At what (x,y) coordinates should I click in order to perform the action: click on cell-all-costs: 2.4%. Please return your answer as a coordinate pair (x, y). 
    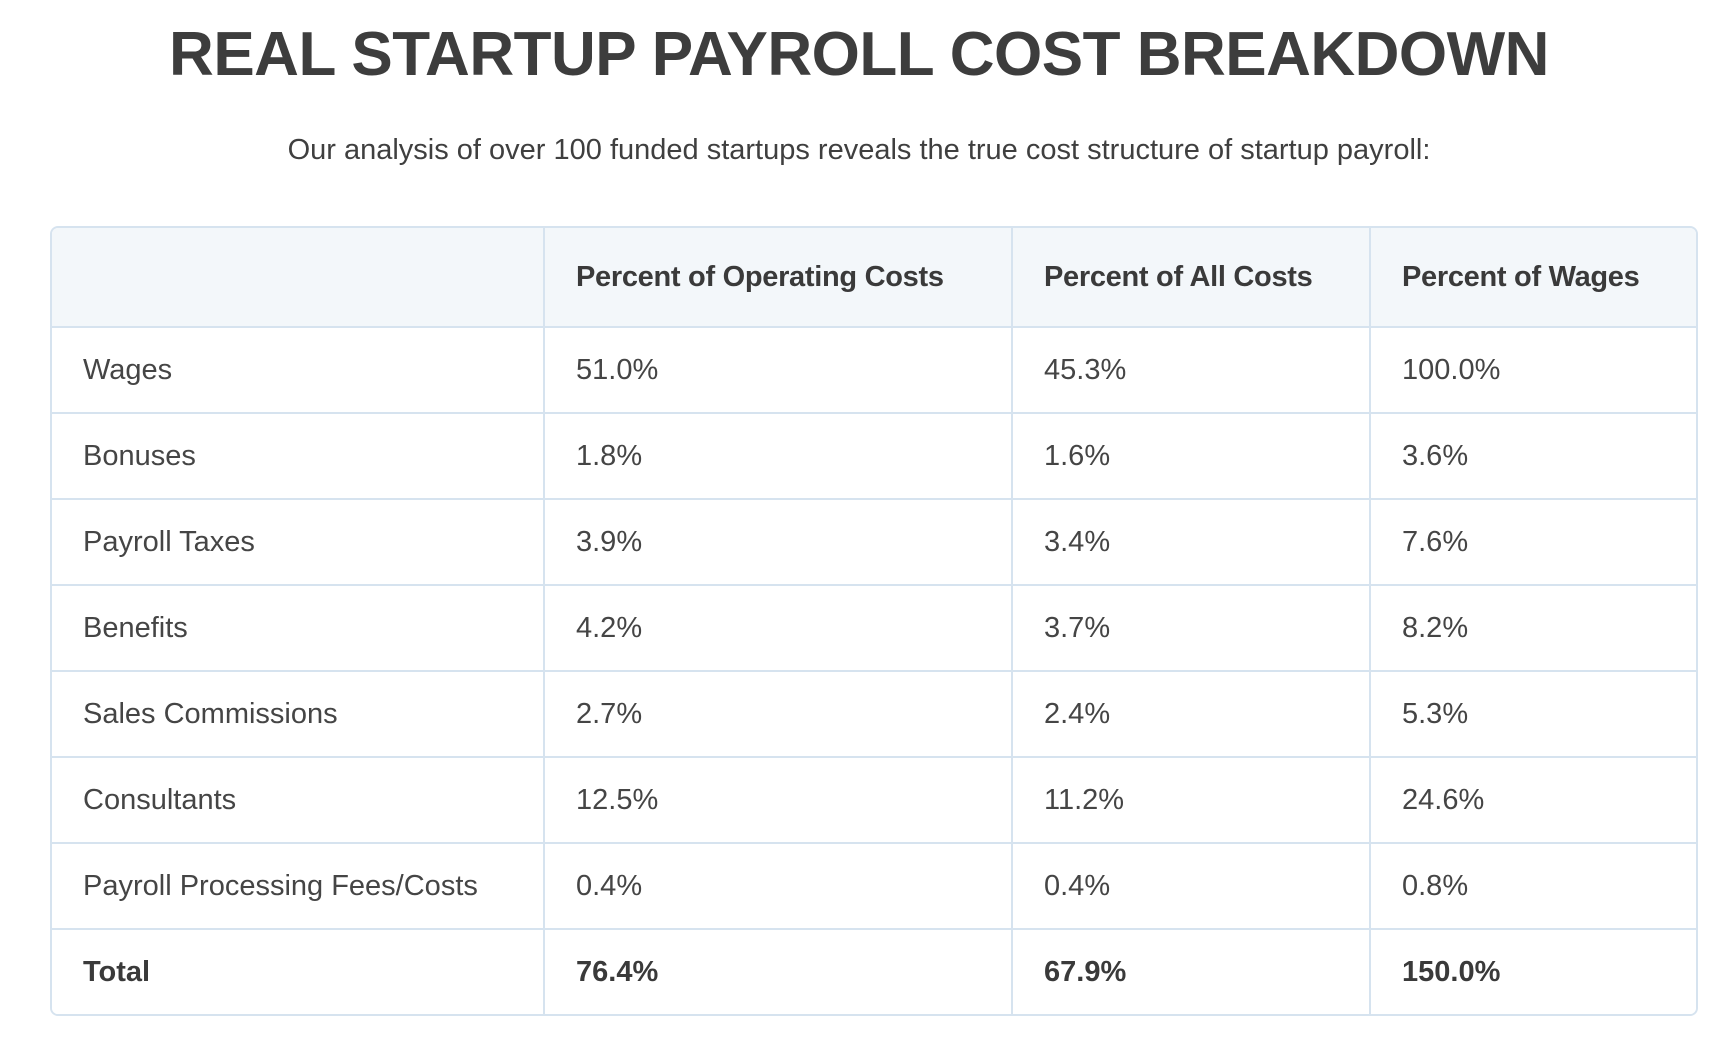
    Looking at the image, I should click on (1191, 714).